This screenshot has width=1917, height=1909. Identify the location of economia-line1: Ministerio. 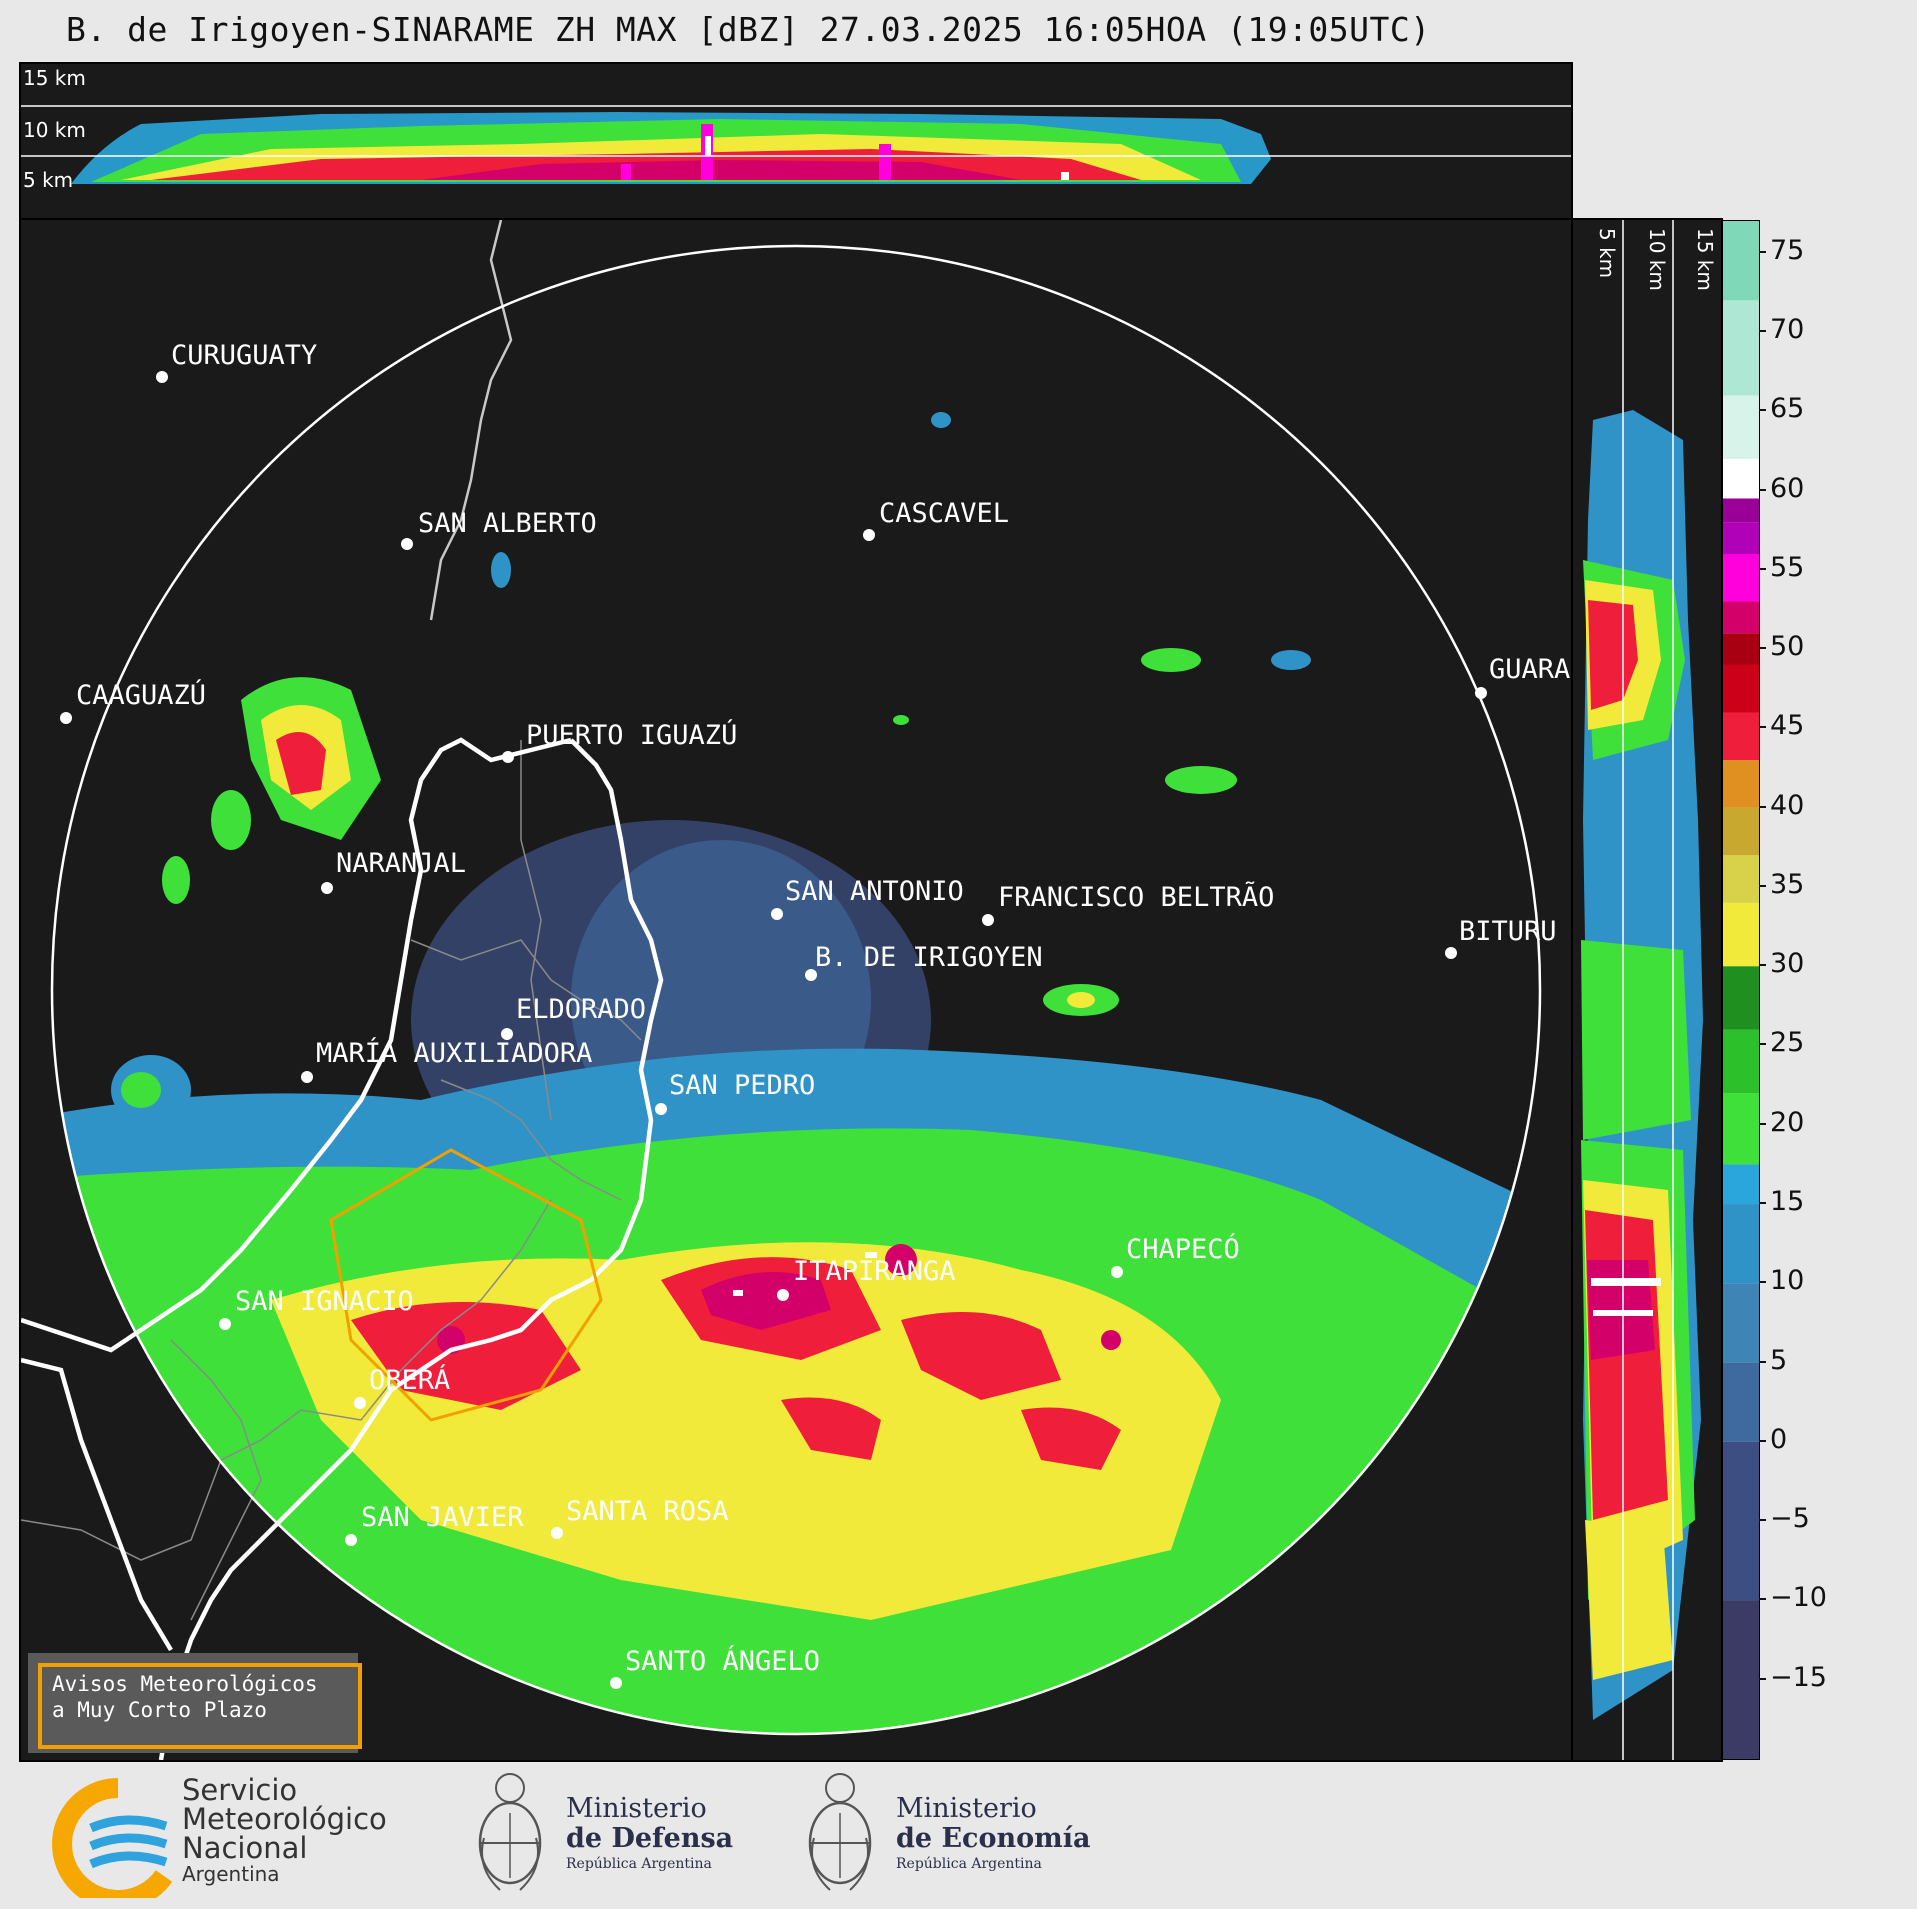
(966, 1808).